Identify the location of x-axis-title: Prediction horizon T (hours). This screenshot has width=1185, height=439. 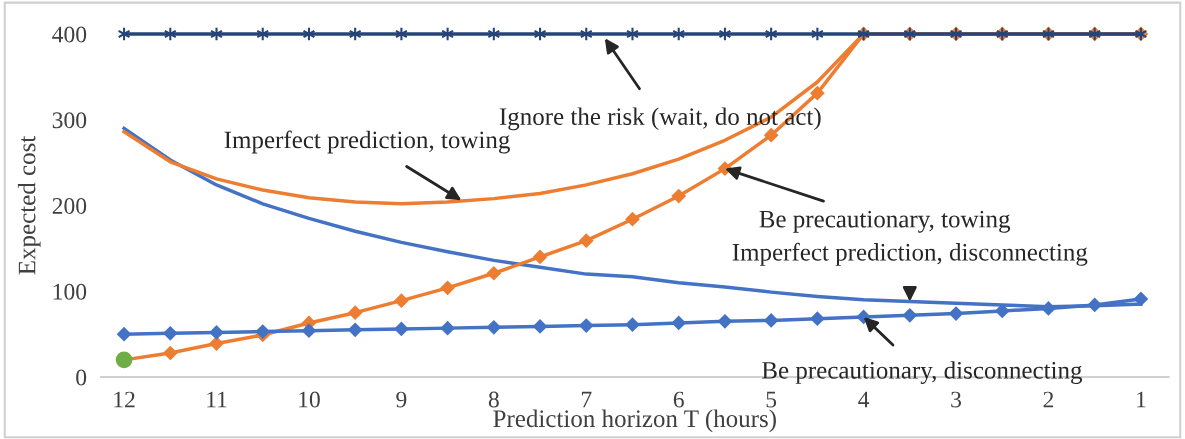
(634, 421).